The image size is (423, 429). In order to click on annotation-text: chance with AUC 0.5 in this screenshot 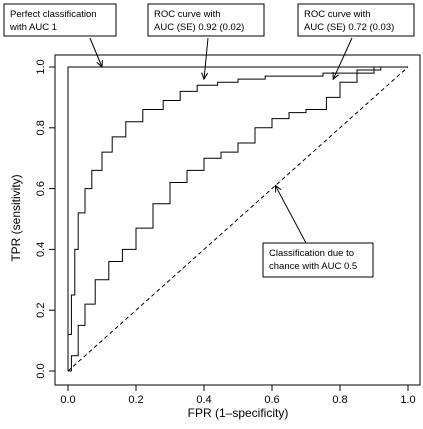, I will do `click(313, 266)`.